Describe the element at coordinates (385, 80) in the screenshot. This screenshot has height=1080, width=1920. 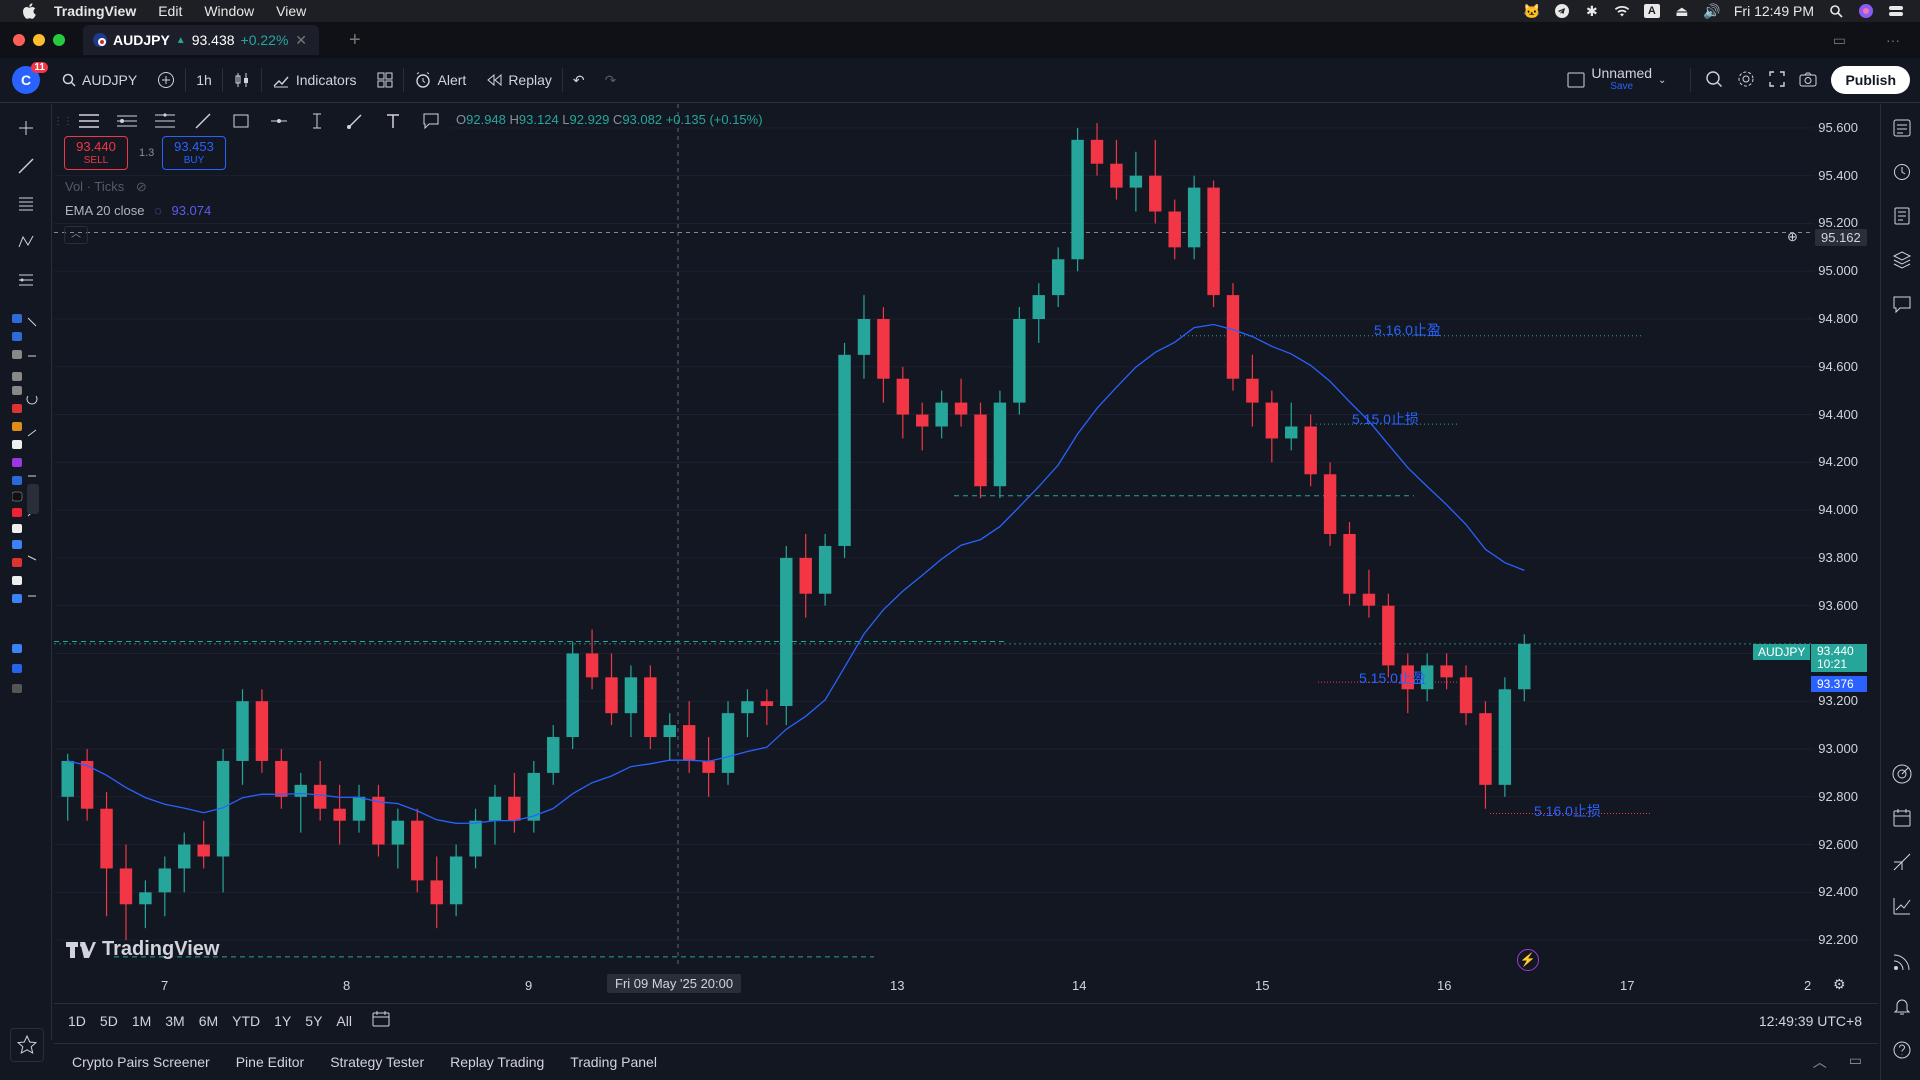
I see `templates-button` at that location.